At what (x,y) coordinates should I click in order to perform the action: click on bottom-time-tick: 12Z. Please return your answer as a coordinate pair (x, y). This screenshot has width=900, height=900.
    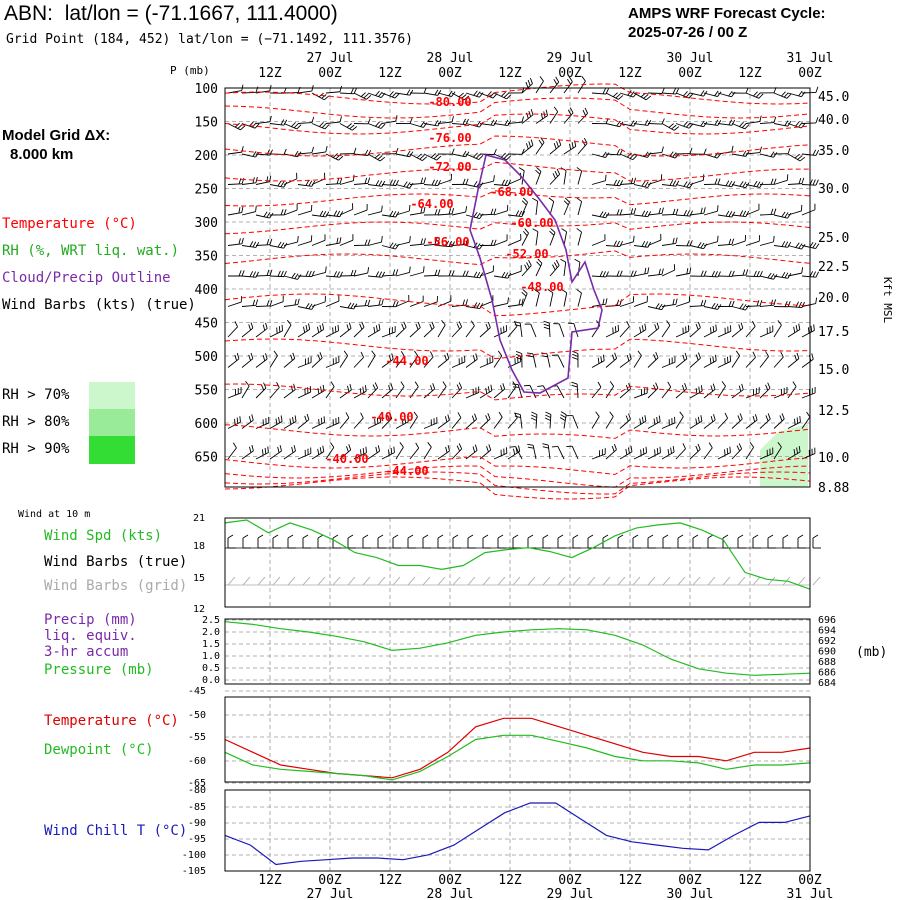
    Looking at the image, I should click on (270, 880).